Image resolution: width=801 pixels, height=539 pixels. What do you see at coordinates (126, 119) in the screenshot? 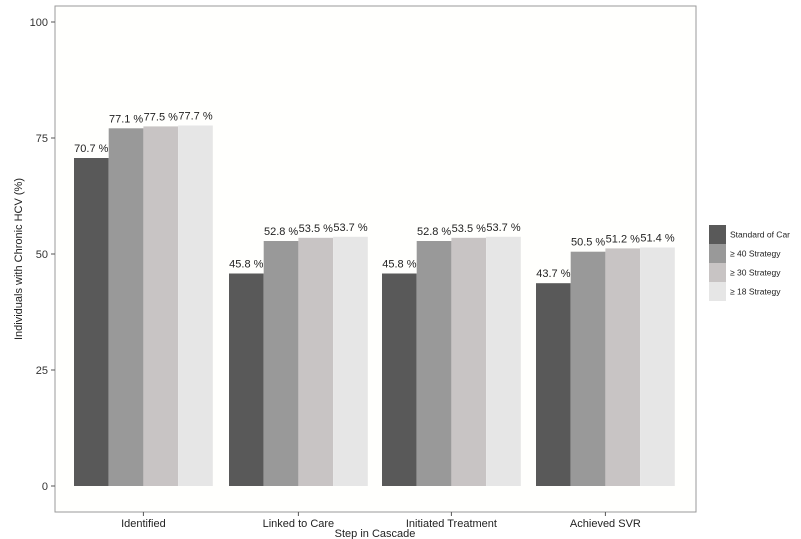
I see `data-label: 77.1 %` at bounding box center [126, 119].